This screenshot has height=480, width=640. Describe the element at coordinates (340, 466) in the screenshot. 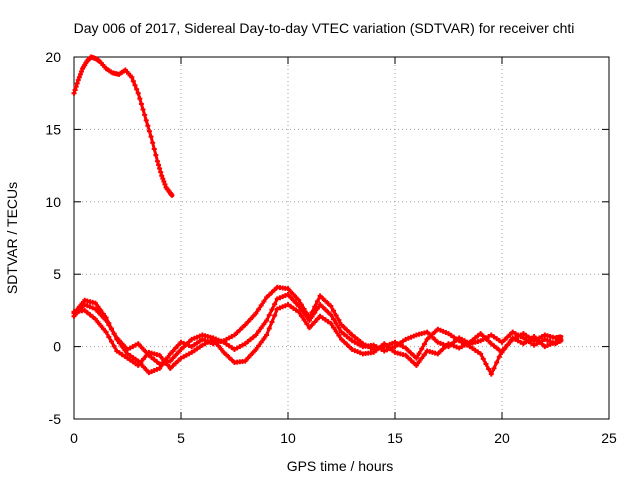

I see `x-axis-label: GPS time / hours` at that location.